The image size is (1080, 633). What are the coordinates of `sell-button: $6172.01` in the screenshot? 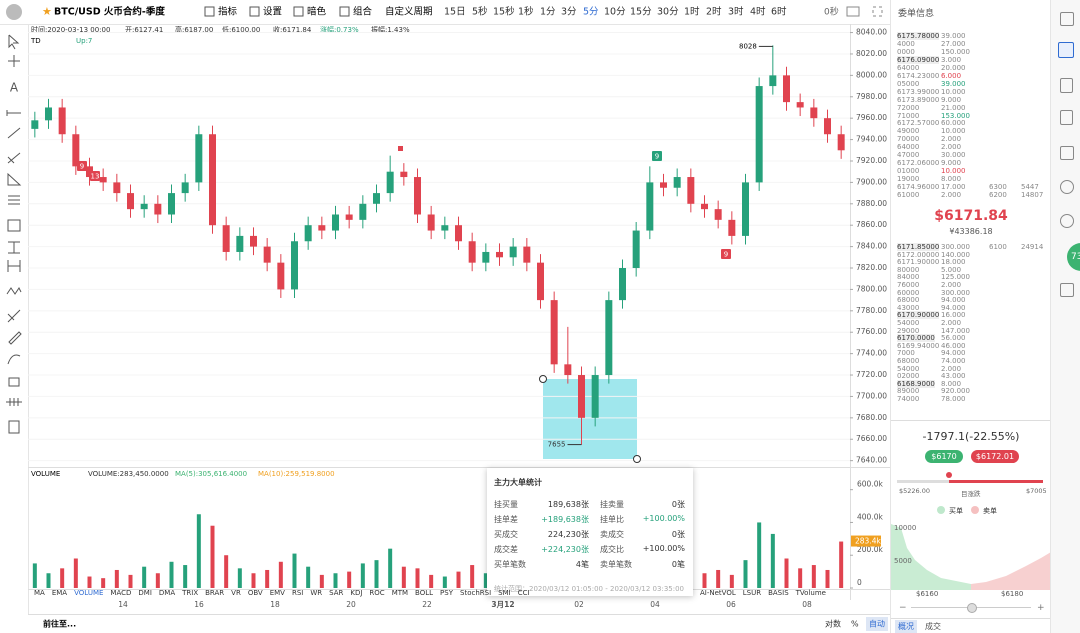 It's located at (995, 456).